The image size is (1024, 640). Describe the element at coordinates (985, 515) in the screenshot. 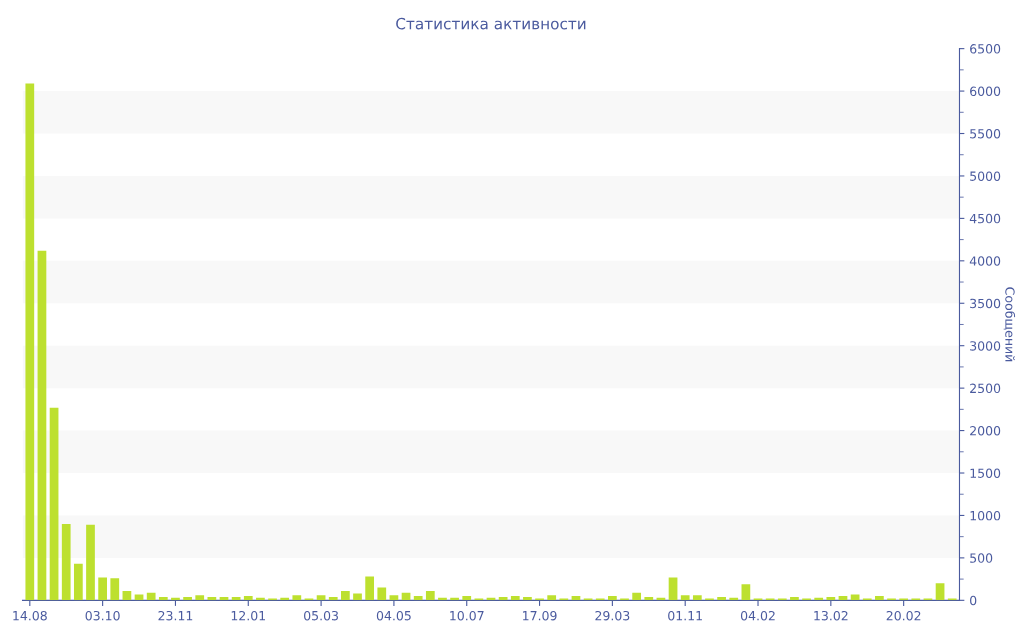

I see `y2-tick-label: 1000` at that location.